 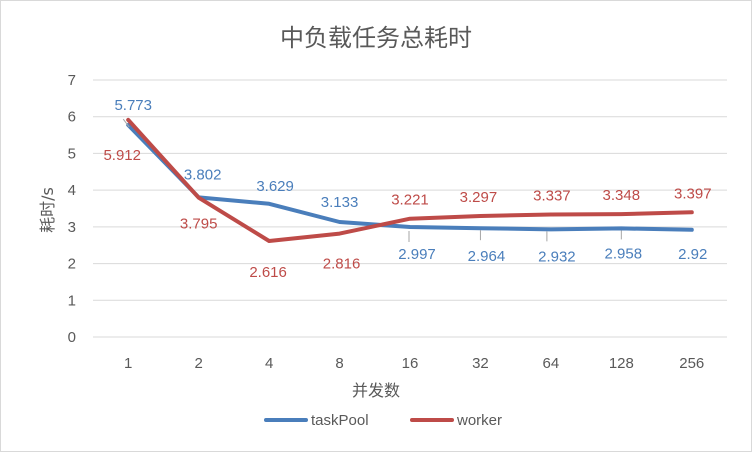 I want to click on y-tick-label: 6, so click(x=72, y=117).